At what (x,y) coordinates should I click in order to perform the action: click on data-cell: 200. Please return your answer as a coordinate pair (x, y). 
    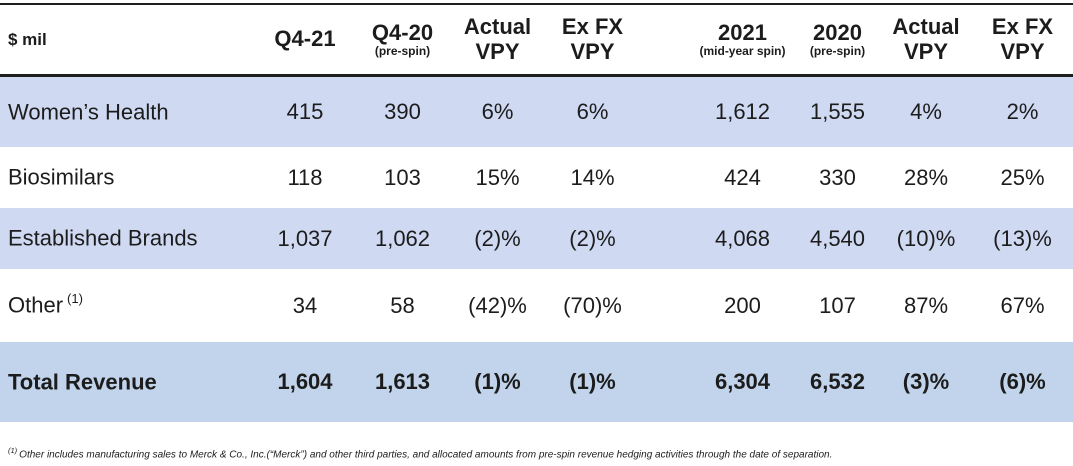
    Looking at the image, I should click on (742, 305).